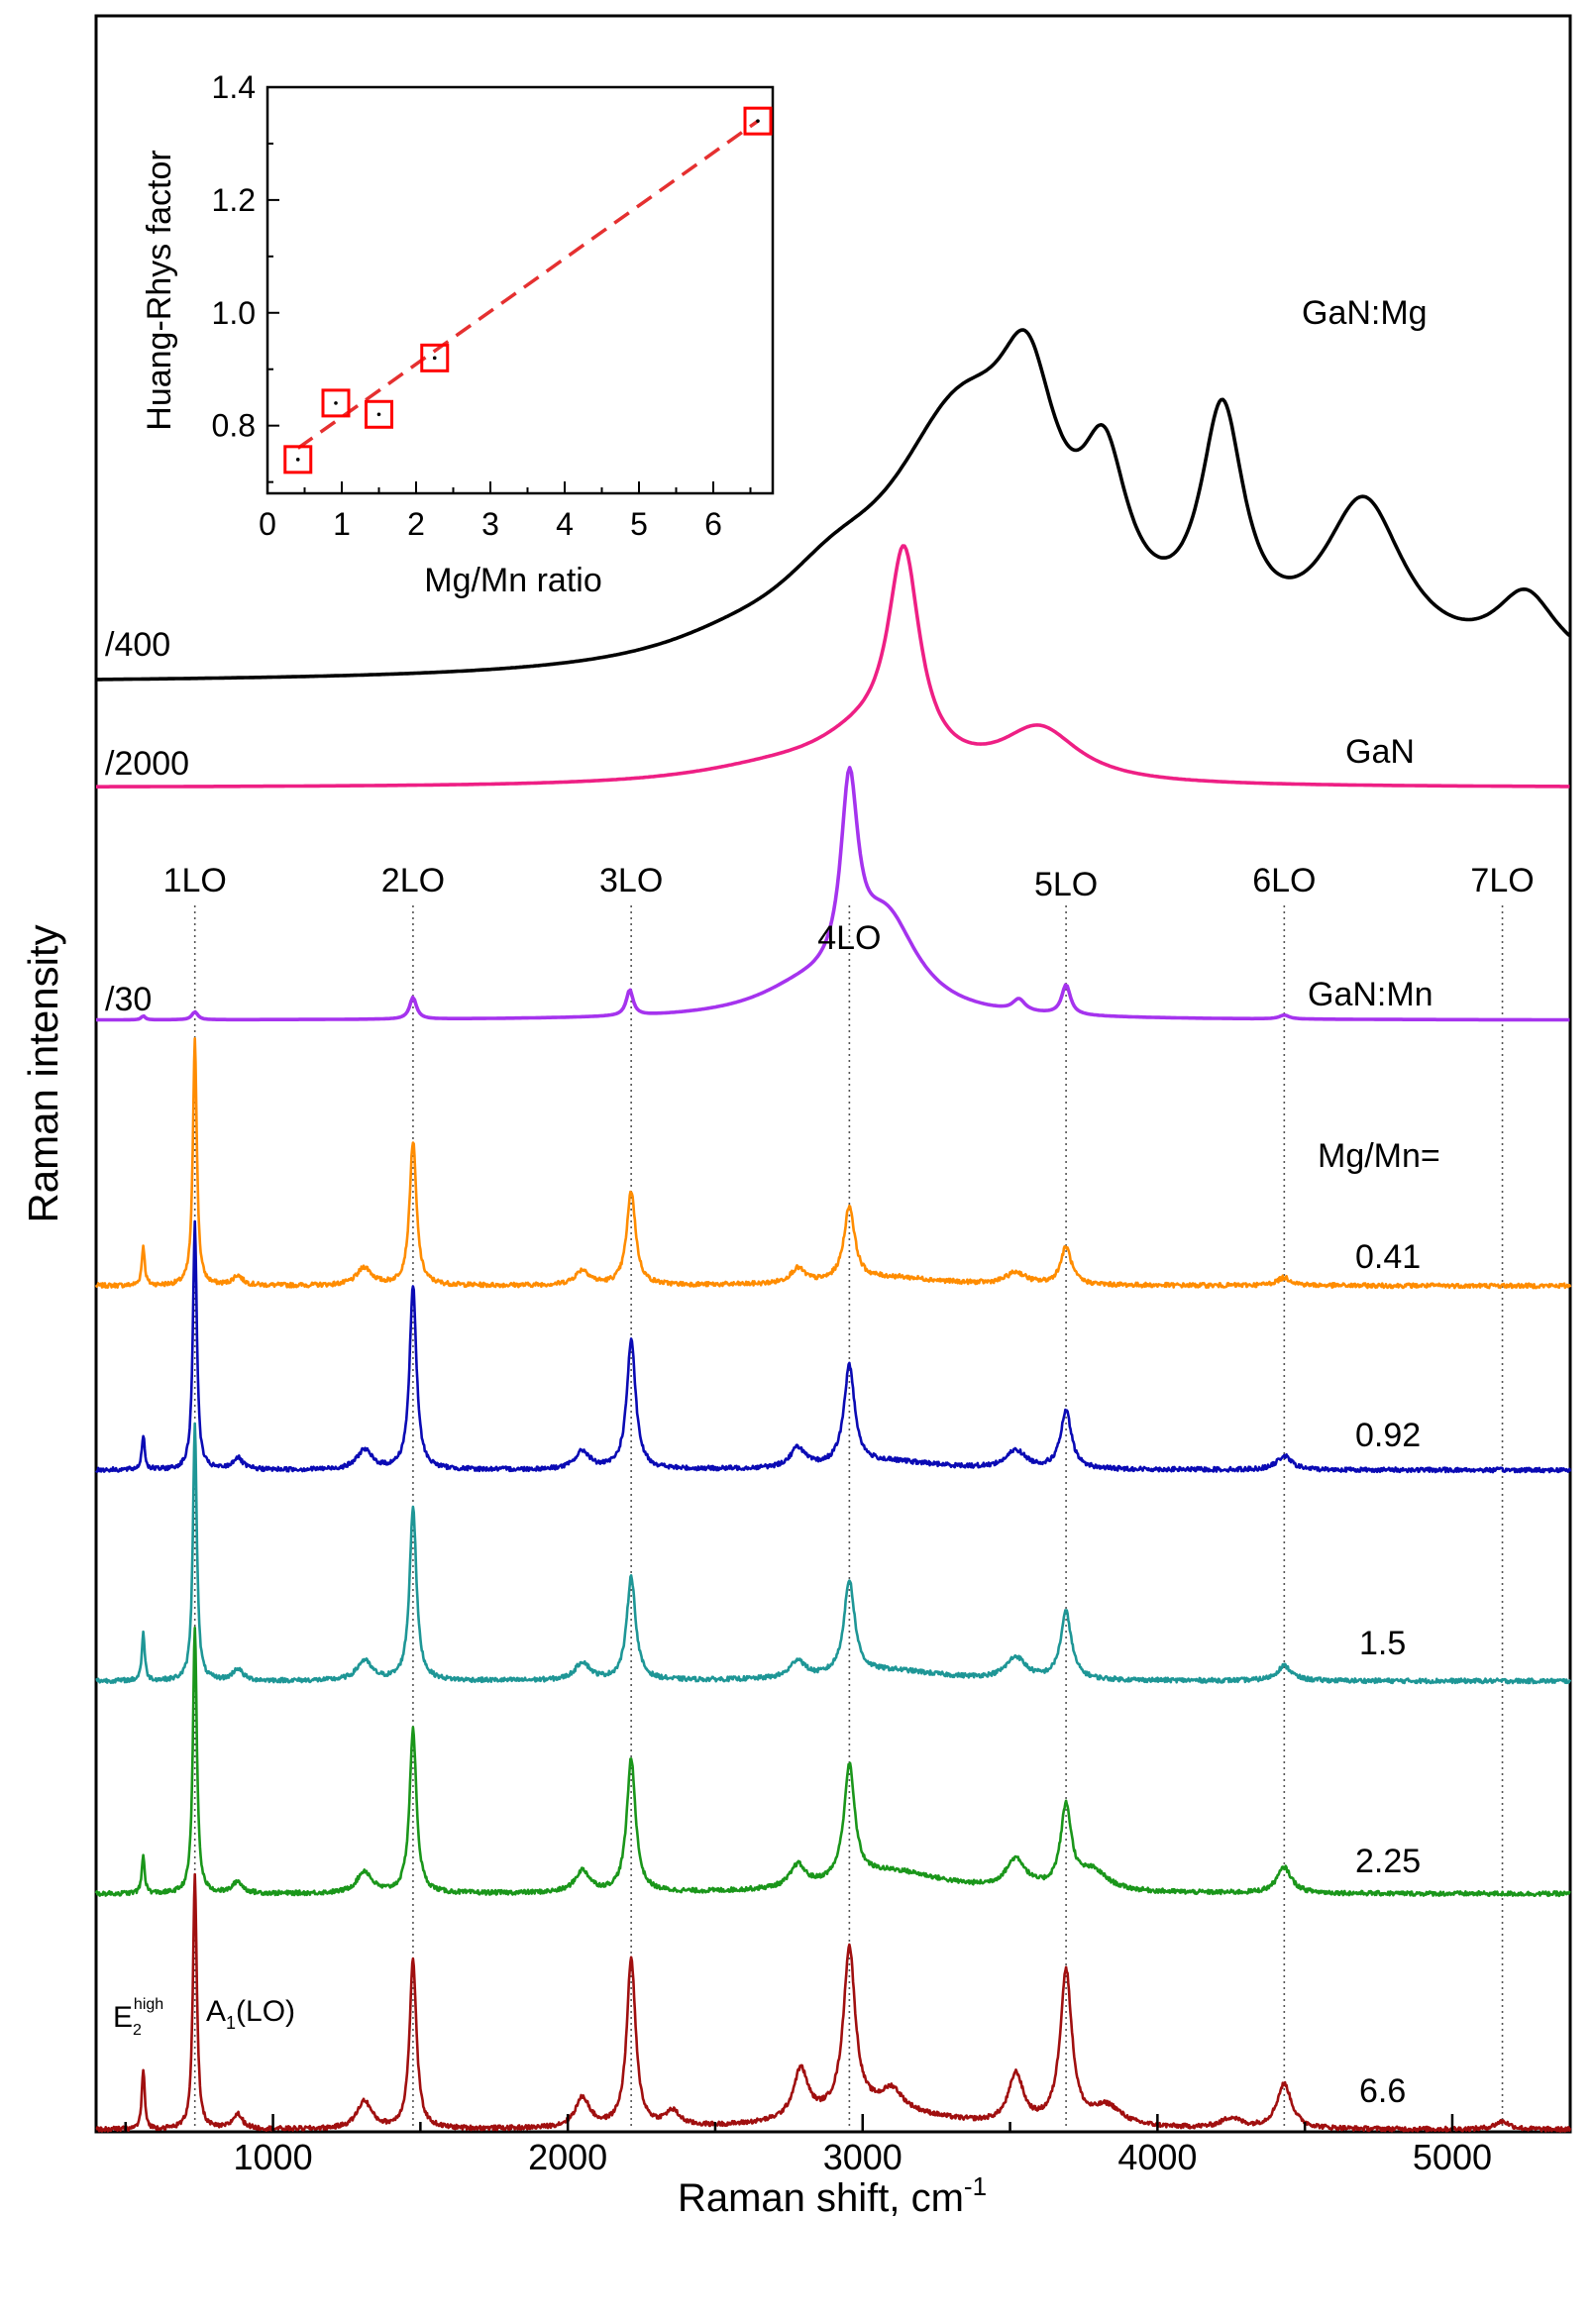  I want to click on spectrum-Mg/Mn=2.25, so click(832, 1762).